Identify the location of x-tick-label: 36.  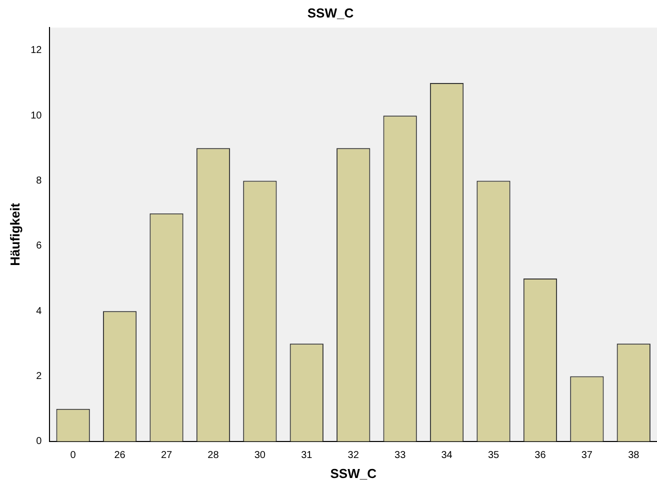
(540, 456).